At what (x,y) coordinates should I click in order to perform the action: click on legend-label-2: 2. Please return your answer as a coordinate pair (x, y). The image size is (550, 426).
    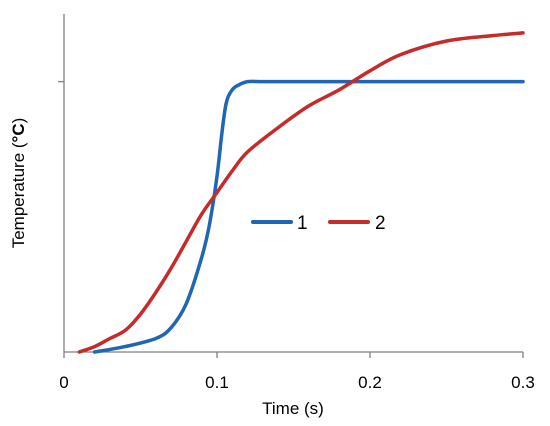
    Looking at the image, I should click on (380, 223).